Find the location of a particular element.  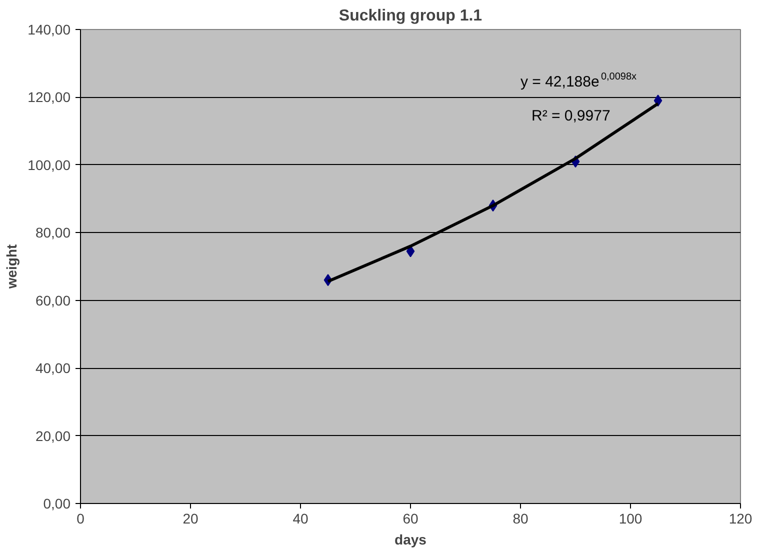

y-tick-label: 20,00 is located at coordinates (53, 436).